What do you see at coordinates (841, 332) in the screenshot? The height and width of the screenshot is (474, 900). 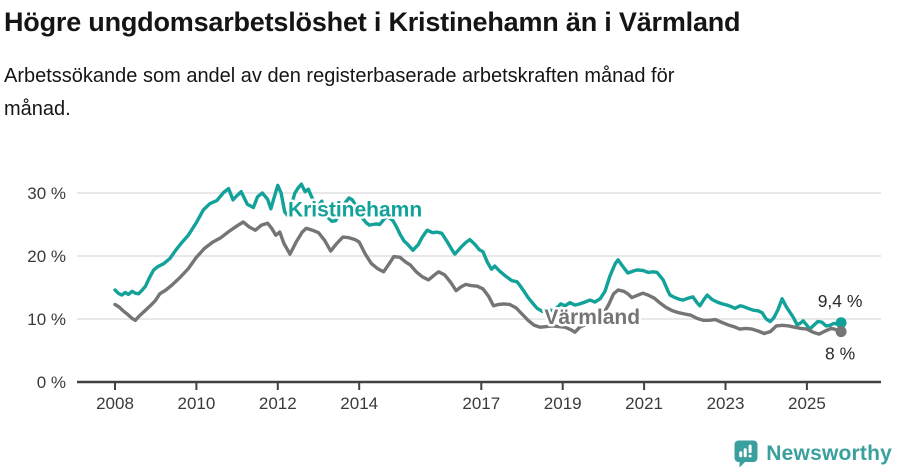 I see `vrmland-end-dot` at bounding box center [841, 332].